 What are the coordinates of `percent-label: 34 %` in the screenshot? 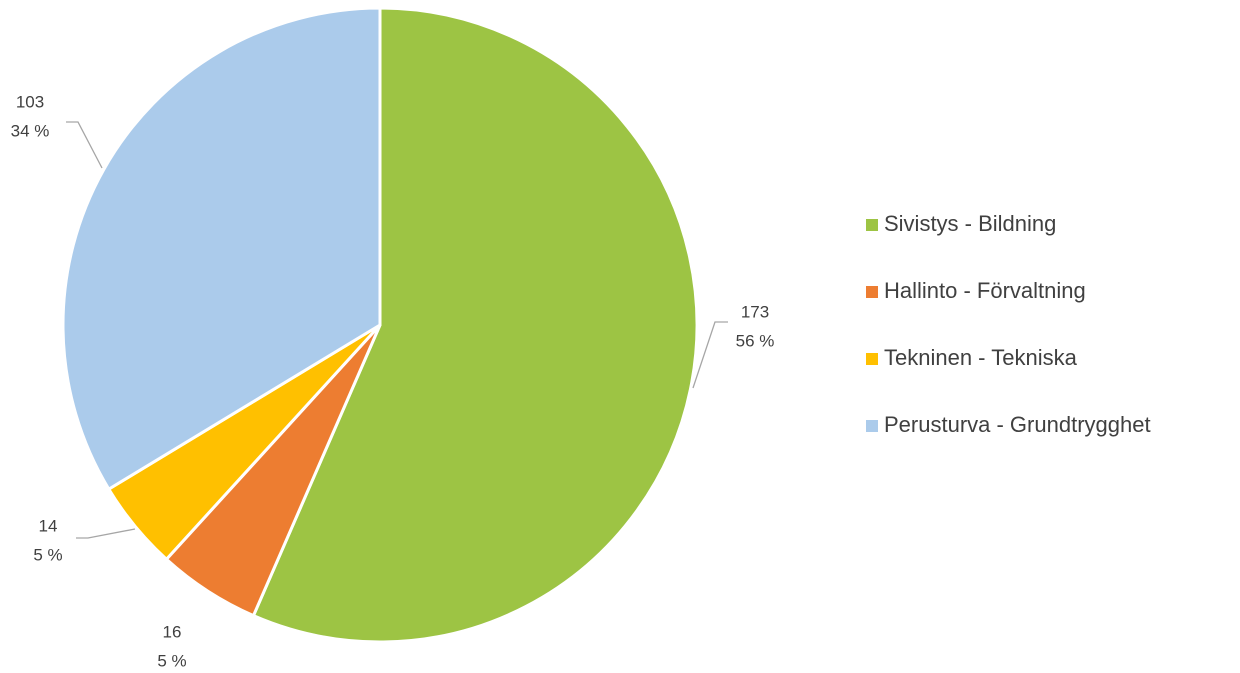 It's located at (30, 130).